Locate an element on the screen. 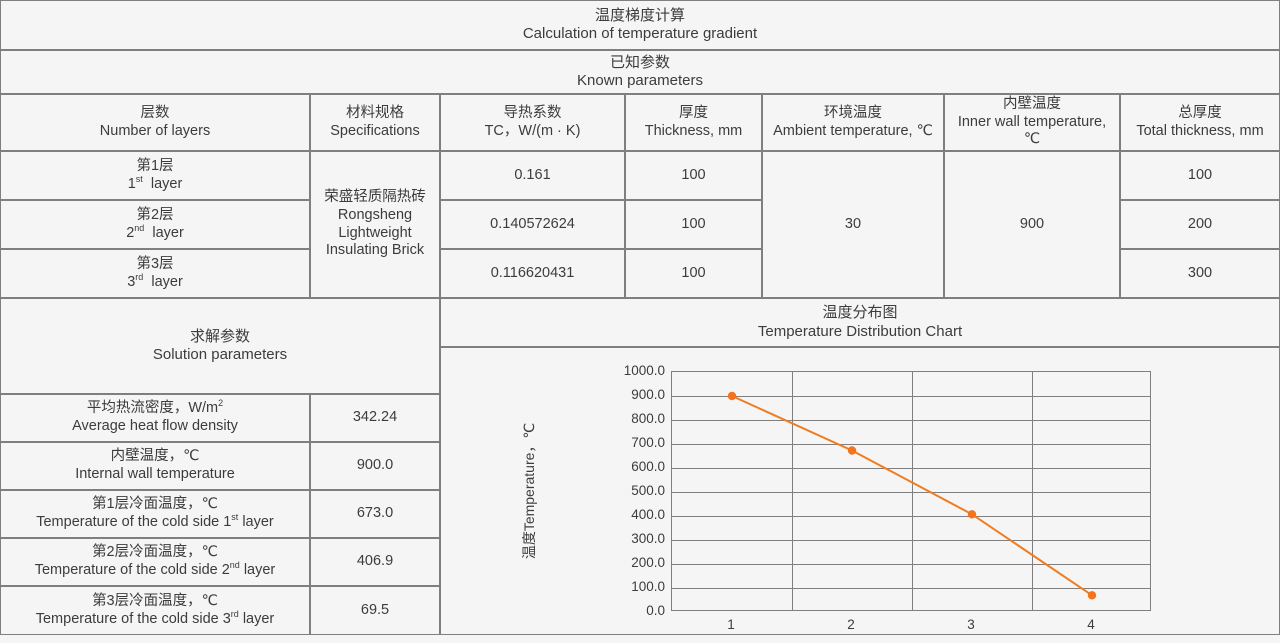  header-number-of-layers-en: Number of layers is located at coordinates (155, 130).